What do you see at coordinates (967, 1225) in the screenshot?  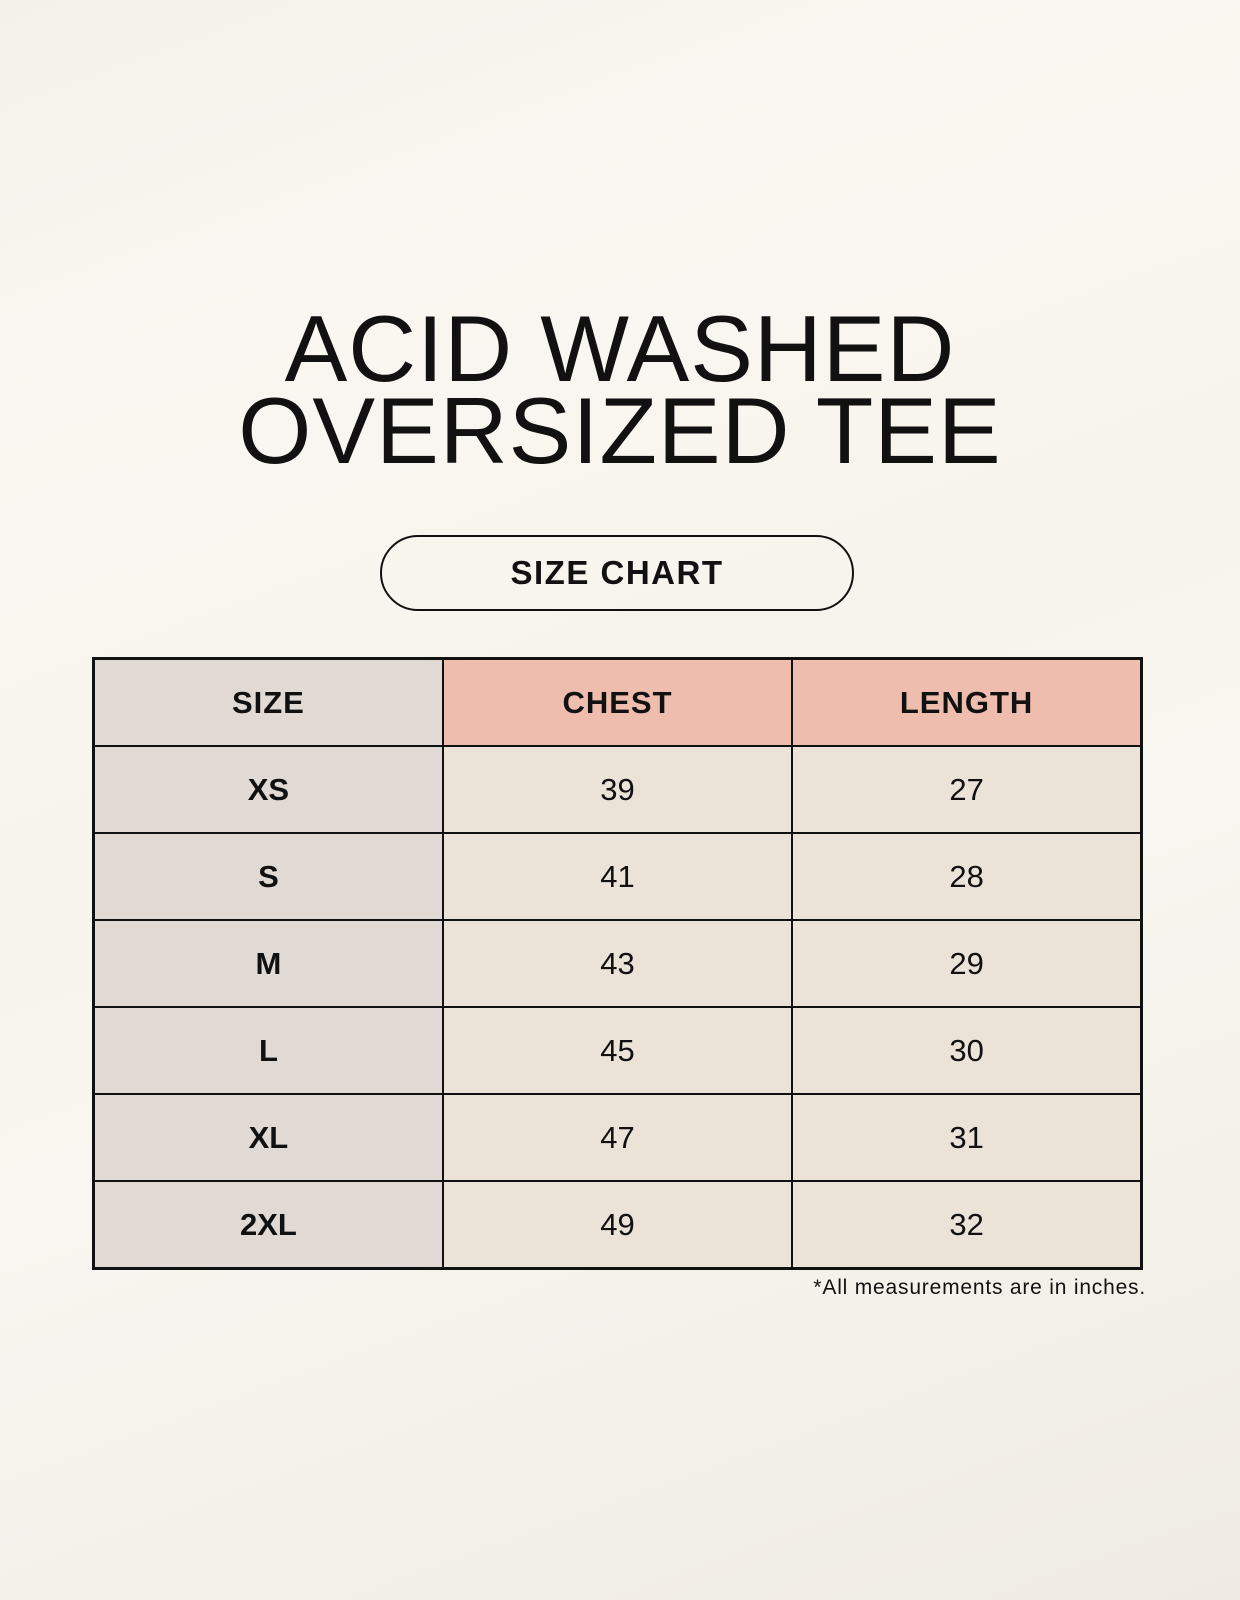 I see `cell-length: 32` at bounding box center [967, 1225].